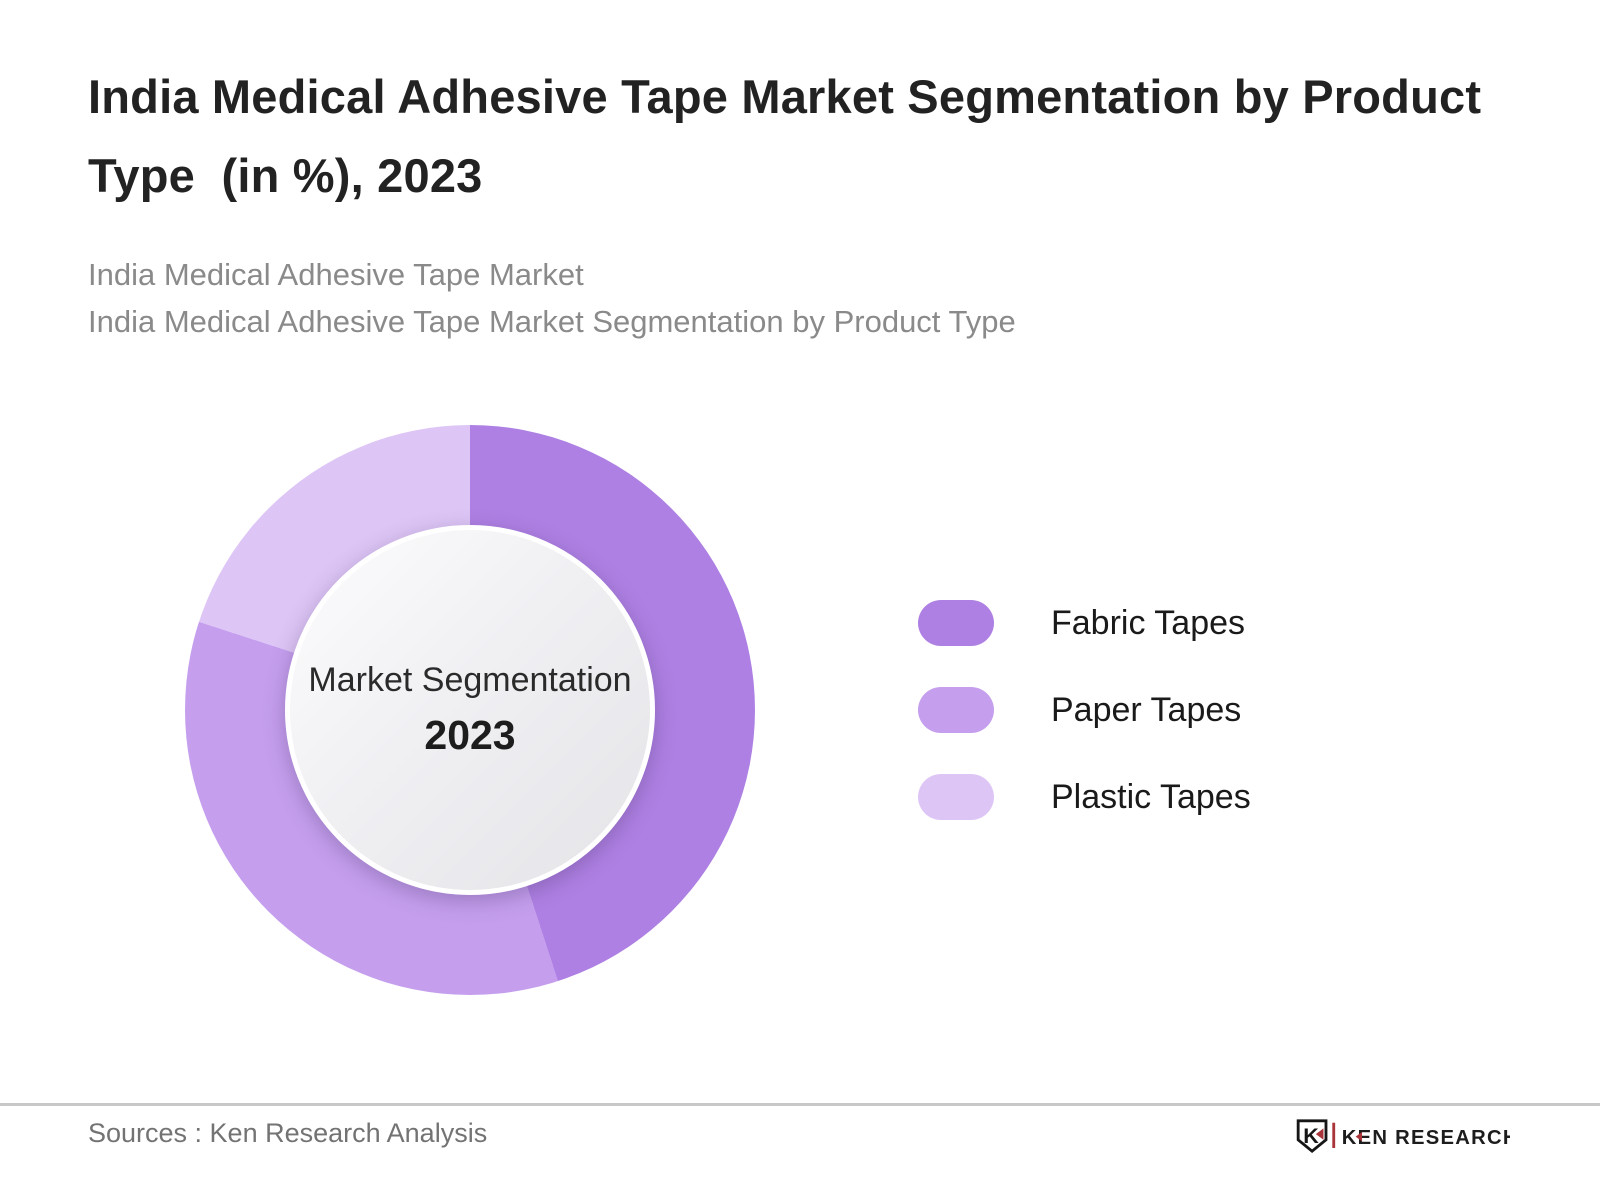  What do you see at coordinates (1148, 622) in the screenshot?
I see `legend-label: Fabric Tapes` at bounding box center [1148, 622].